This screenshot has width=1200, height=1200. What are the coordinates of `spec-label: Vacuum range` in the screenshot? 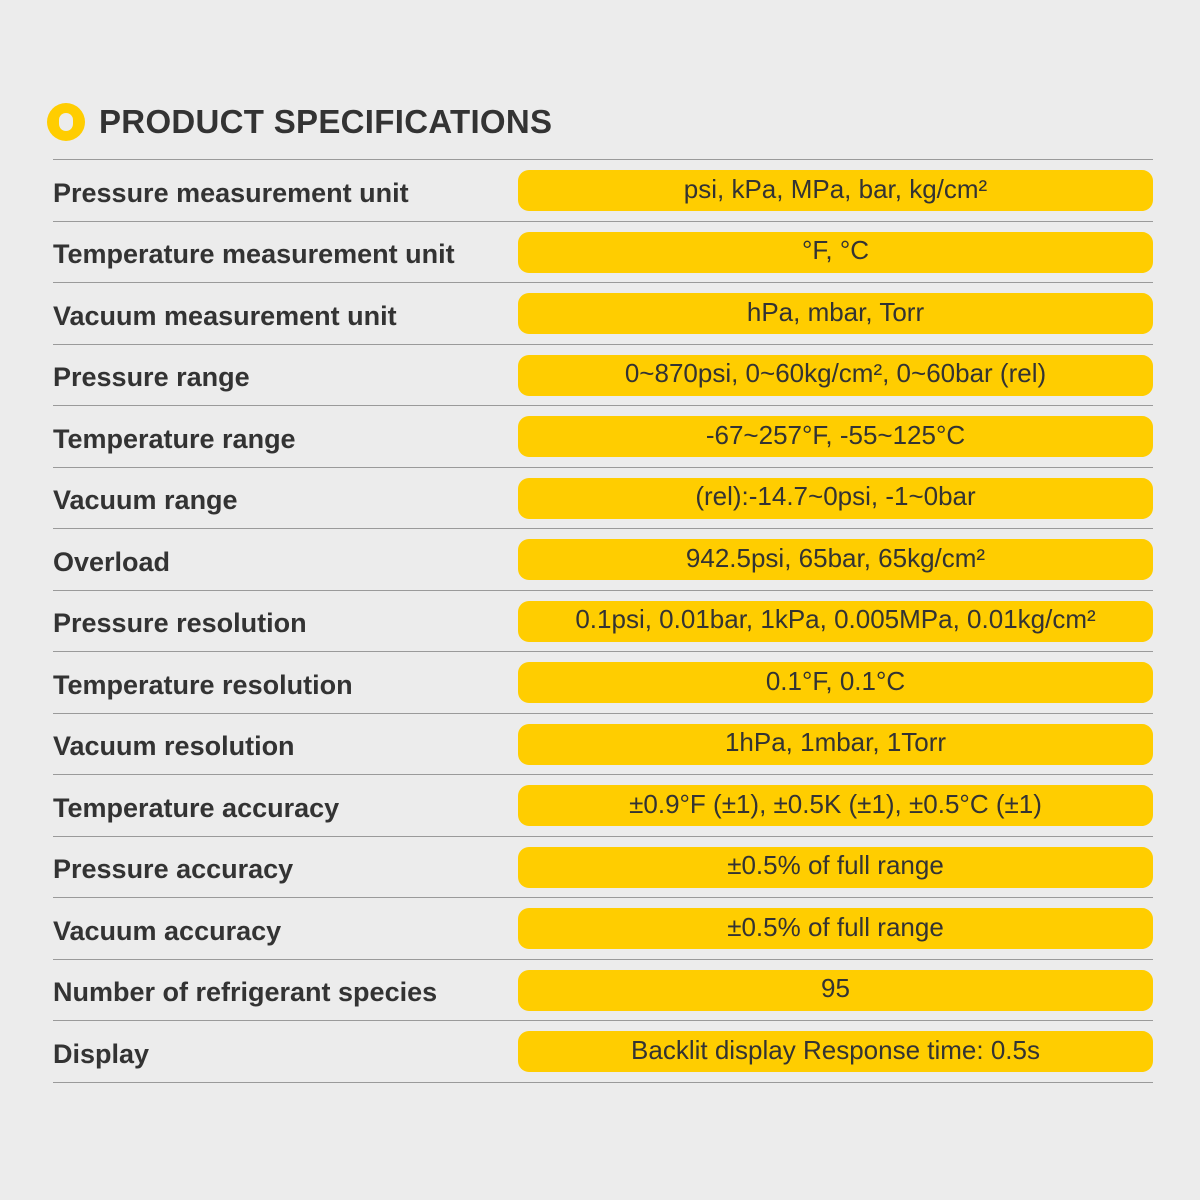 It's located at (145, 500).